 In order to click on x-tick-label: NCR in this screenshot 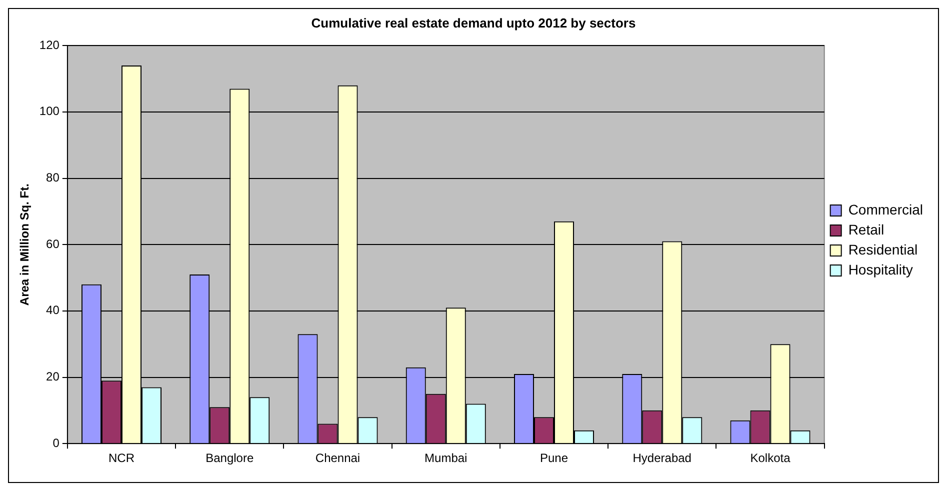, I will do `click(121, 458)`.